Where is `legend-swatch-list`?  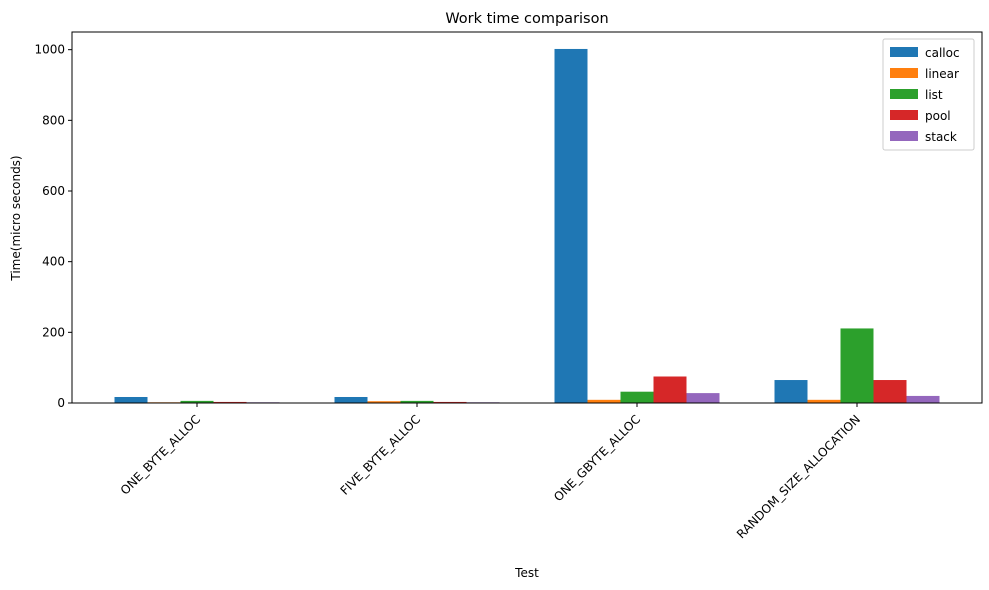
legend-swatch-list is located at coordinates (904, 94).